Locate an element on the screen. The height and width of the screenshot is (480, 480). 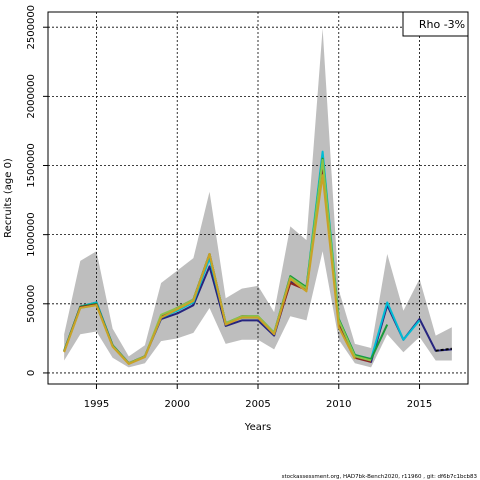
y-tick-label: 1500000 is located at coordinates (31, 165).